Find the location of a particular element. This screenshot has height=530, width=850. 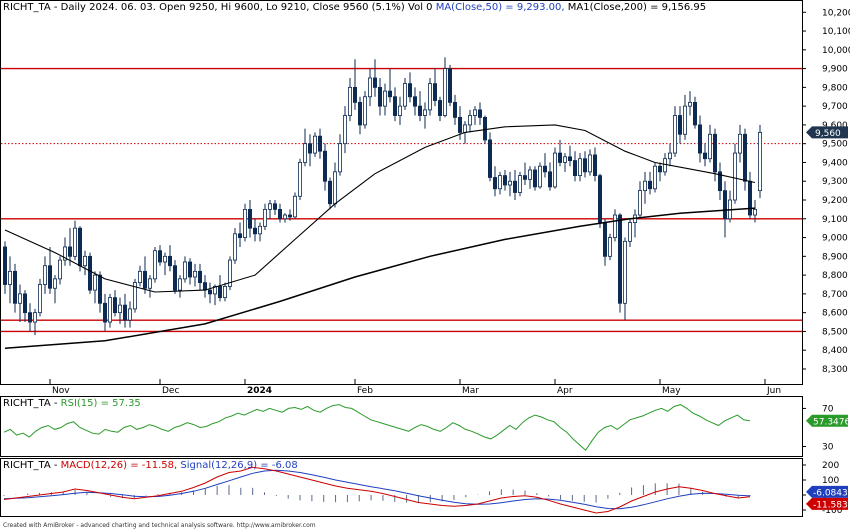

price-tick-label: 8,900 is located at coordinates (835, 257).